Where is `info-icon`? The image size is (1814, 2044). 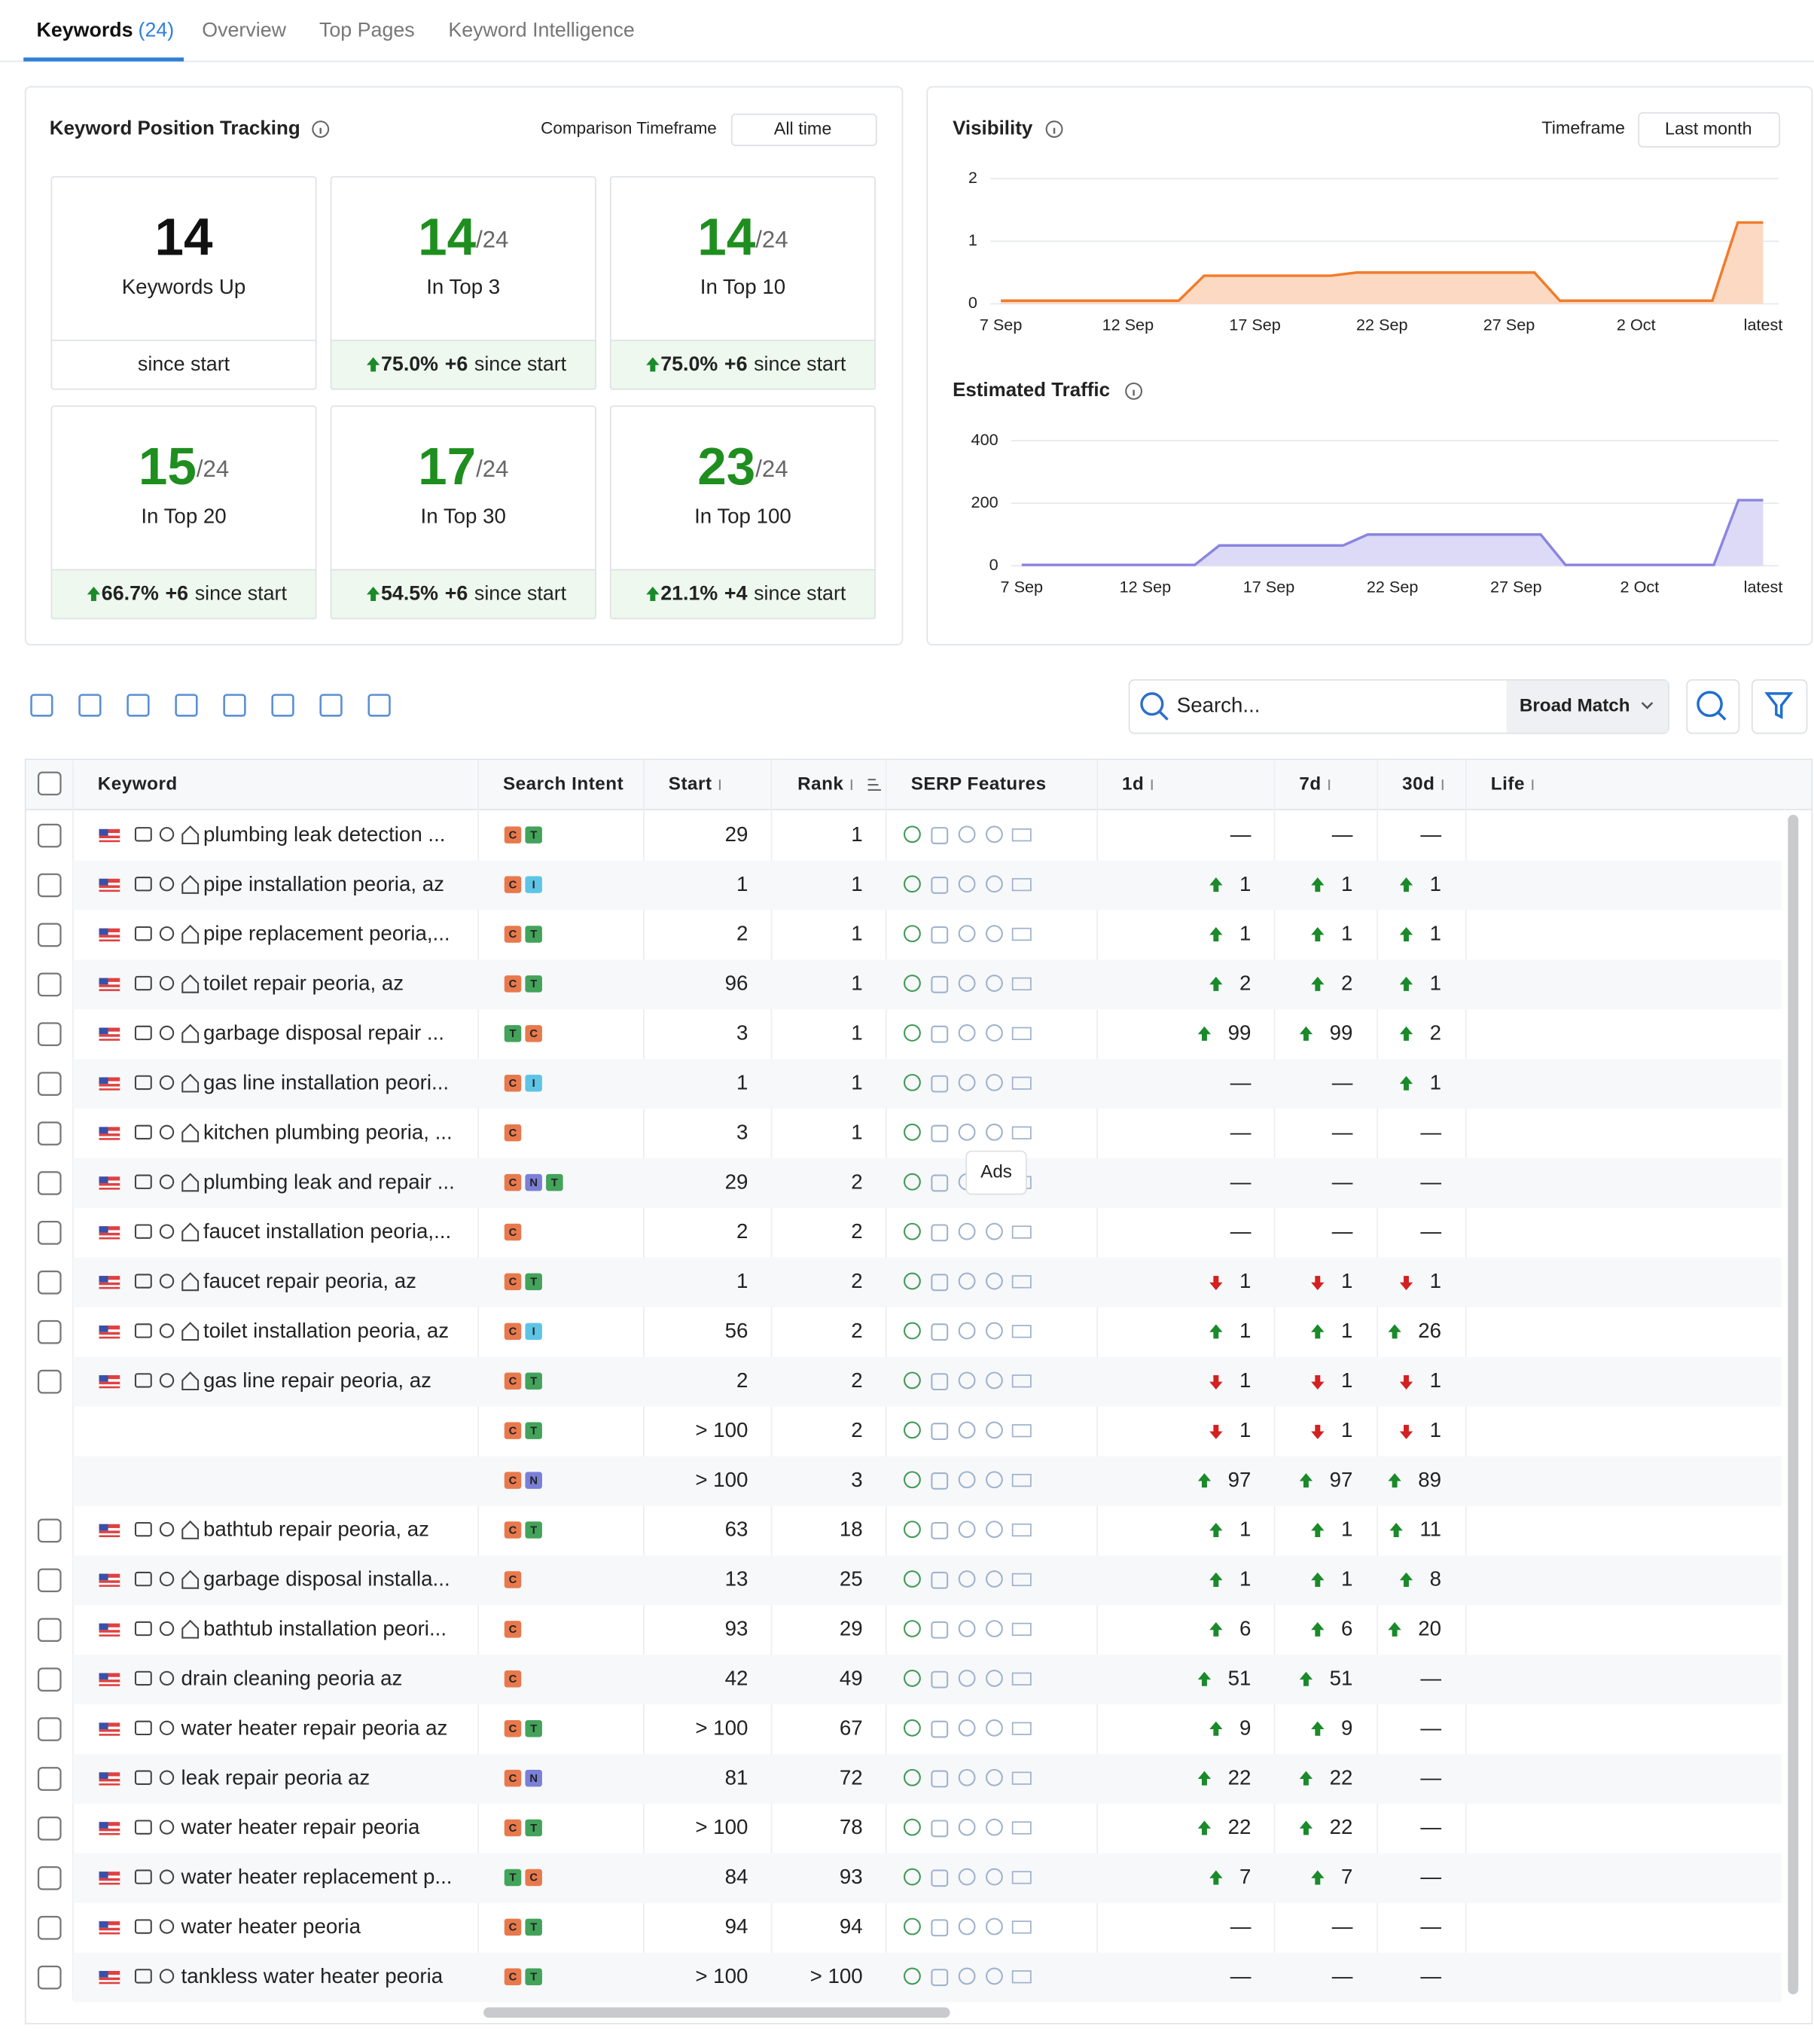 info-icon is located at coordinates (1054, 129).